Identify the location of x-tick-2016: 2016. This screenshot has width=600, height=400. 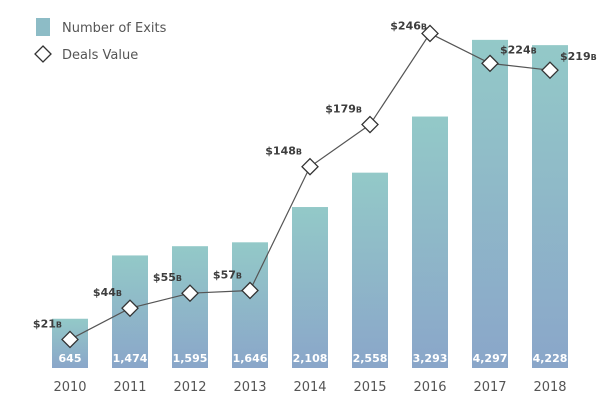
(429, 387).